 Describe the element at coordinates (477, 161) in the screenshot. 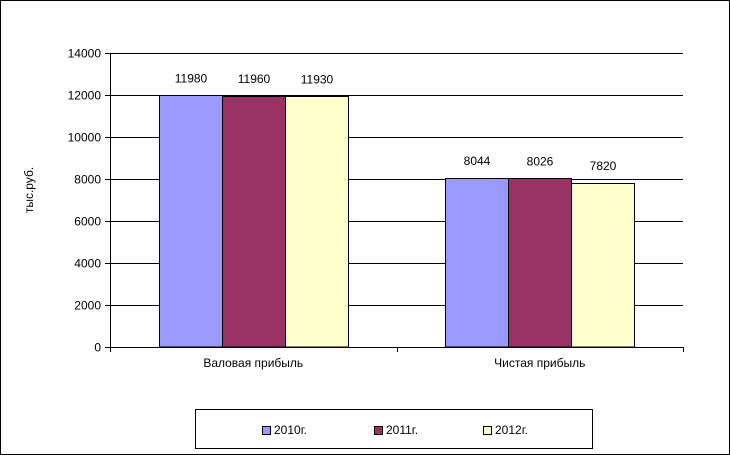

I see `data-label: 8044` at that location.